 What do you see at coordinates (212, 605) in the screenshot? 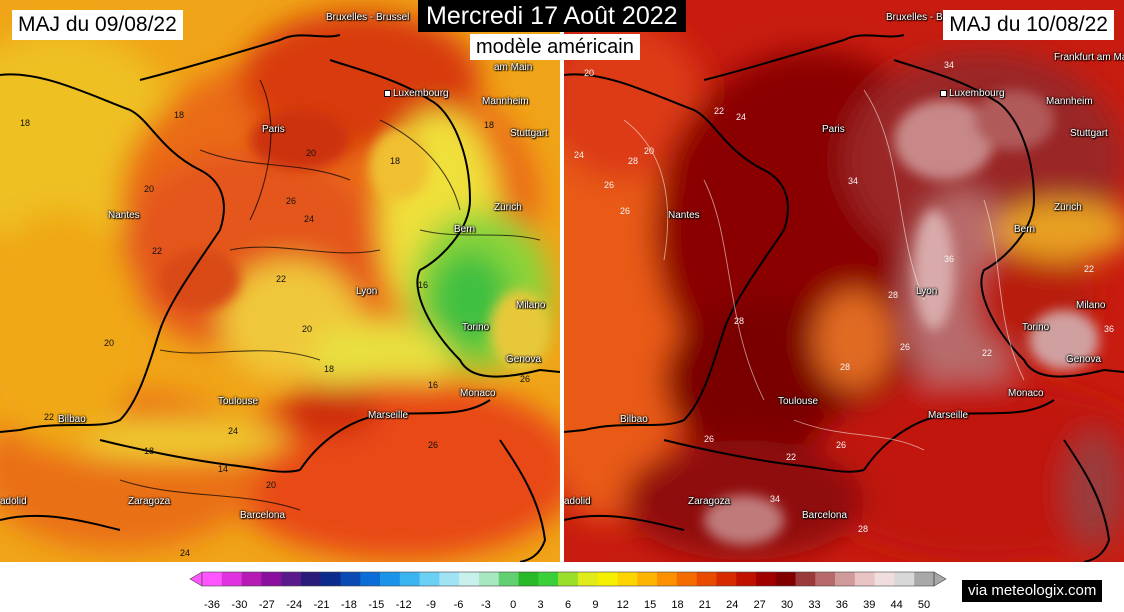
I see `legend-tick-label: -36` at bounding box center [212, 605].